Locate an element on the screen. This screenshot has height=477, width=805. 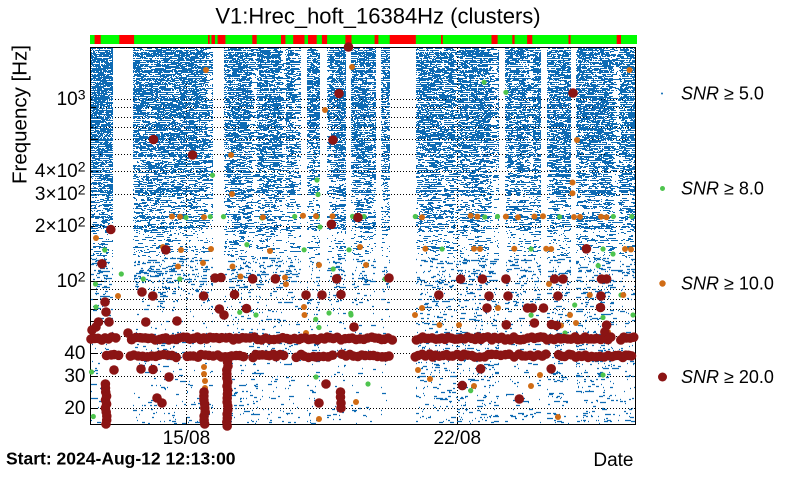
svg-text: 22/08 is located at coordinates (458, 438).